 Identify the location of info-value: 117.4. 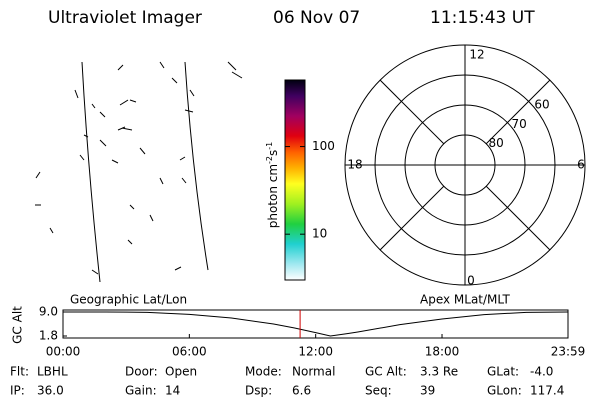
(547, 391).